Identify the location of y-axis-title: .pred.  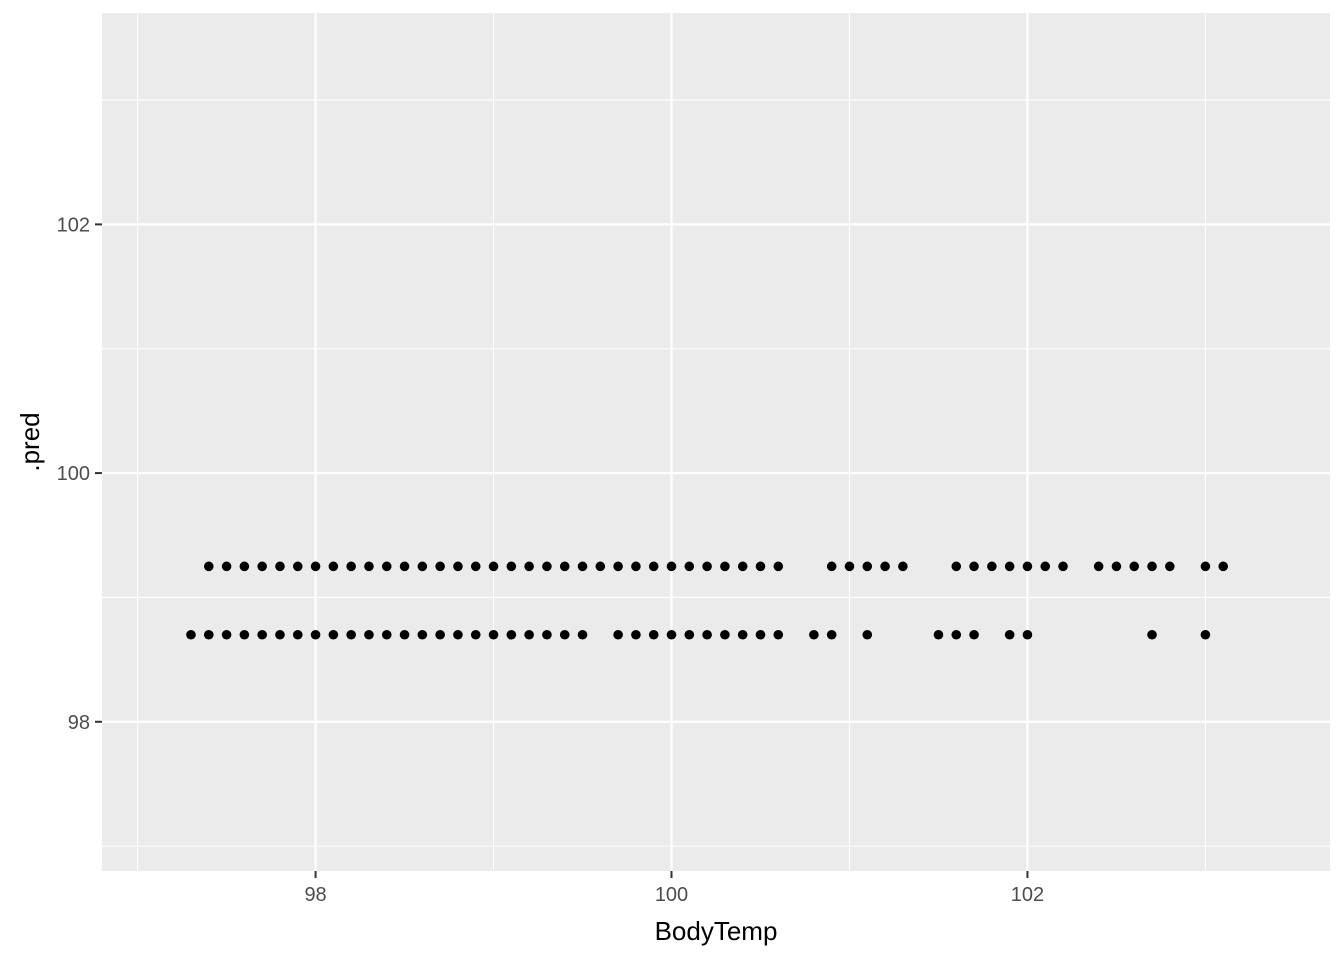
(30, 441).